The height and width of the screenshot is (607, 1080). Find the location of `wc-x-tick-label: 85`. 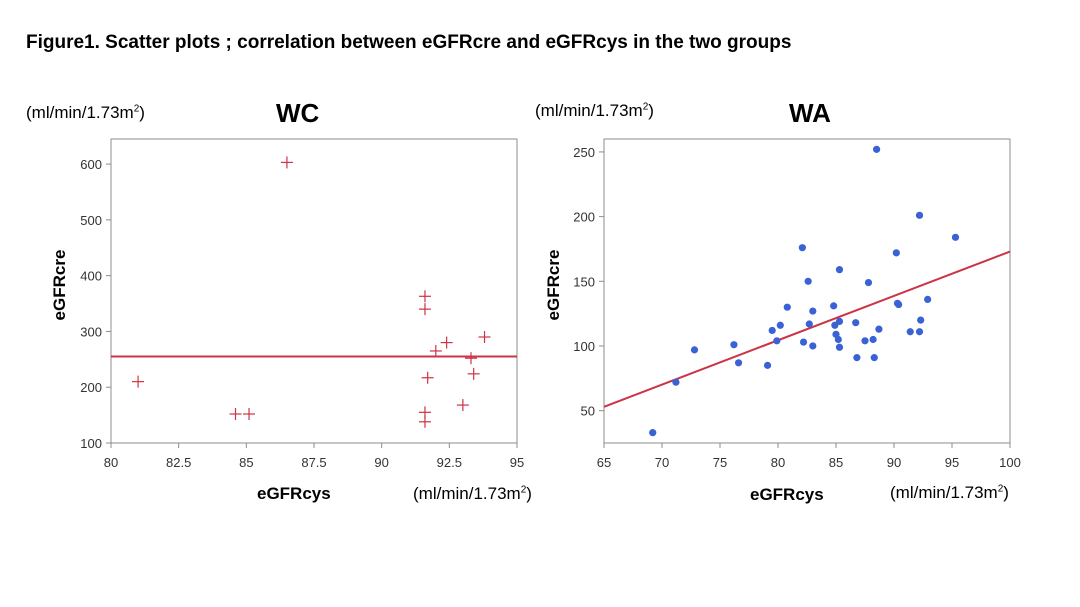

wc-x-tick-label: 85 is located at coordinates (246, 462).